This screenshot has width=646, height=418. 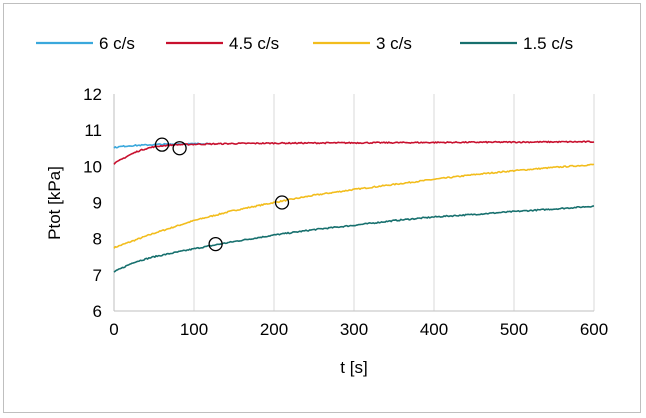 What do you see at coordinates (93, 130) in the screenshot?
I see `y-tick-label: 11` at bounding box center [93, 130].